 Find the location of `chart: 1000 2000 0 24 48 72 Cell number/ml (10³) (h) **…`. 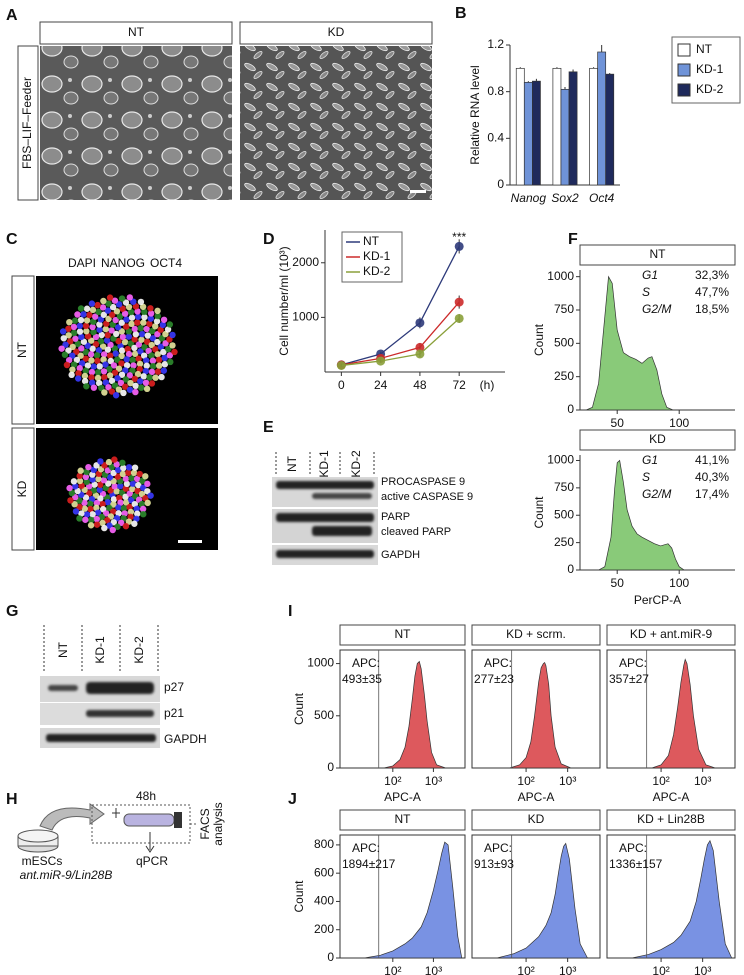

chart: 1000 2000 0 24 48 72 Cell number/ml (10³) (h) **… is located at coordinates (391, 311).